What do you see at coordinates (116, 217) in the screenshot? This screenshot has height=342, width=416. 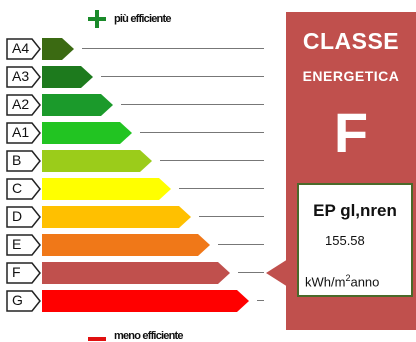 I see `class-bar-d` at bounding box center [116, 217].